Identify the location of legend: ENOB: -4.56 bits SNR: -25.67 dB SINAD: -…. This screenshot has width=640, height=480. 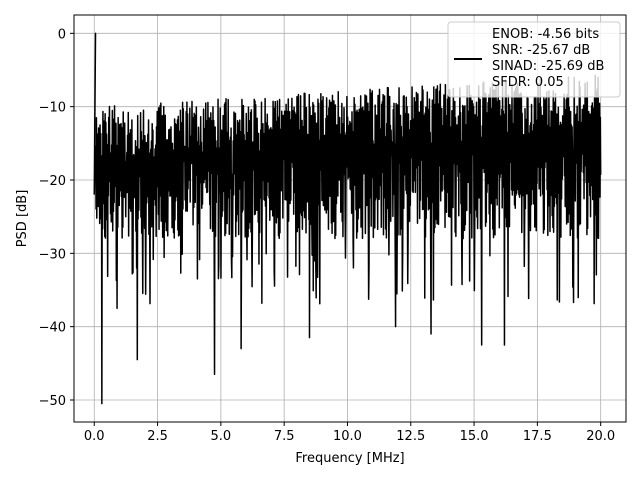
(534, 59).